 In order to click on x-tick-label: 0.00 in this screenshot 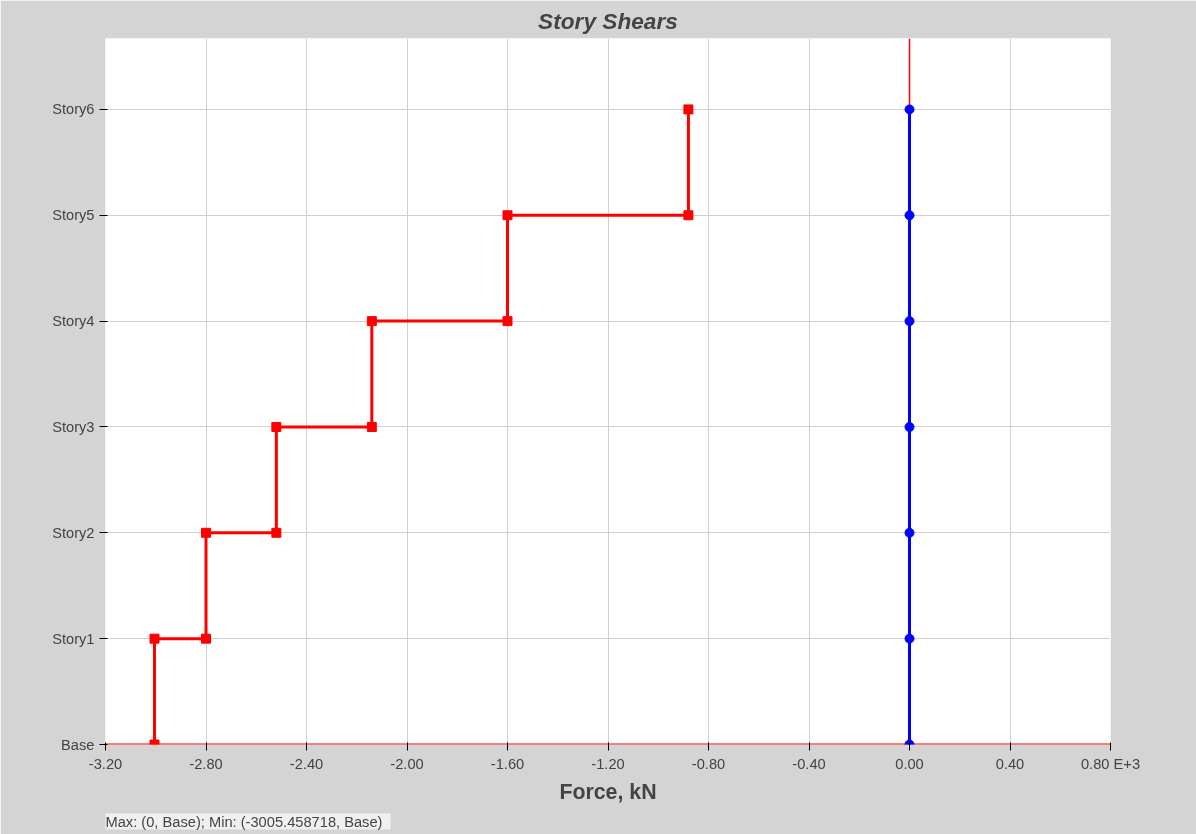, I will do `click(909, 763)`.